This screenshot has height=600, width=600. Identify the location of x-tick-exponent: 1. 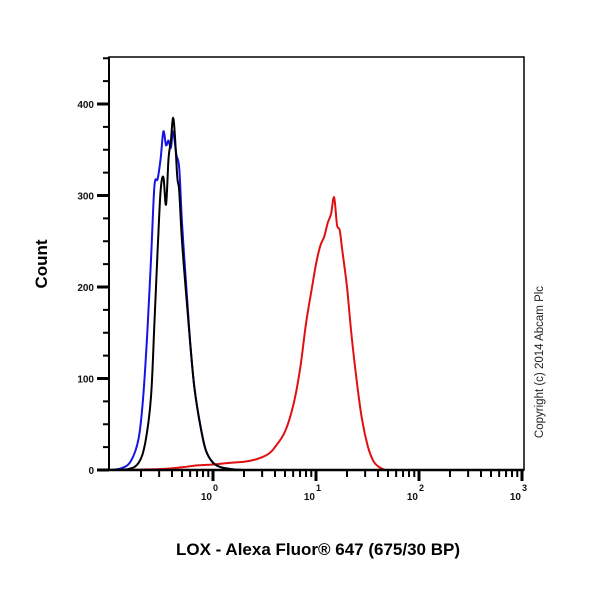
(318, 488).